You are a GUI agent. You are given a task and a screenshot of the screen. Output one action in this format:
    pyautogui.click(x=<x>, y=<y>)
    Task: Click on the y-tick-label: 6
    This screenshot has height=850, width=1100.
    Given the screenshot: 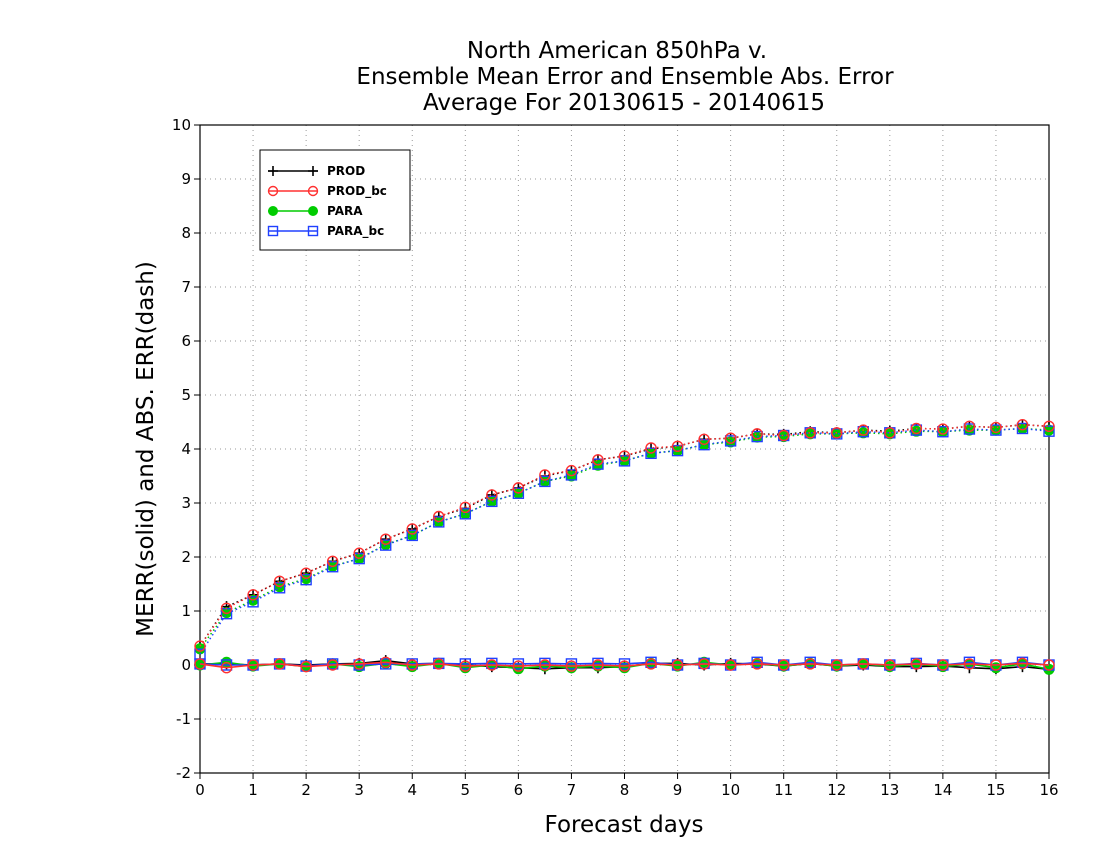 What is the action you would take?
    pyautogui.click(x=186, y=341)
    